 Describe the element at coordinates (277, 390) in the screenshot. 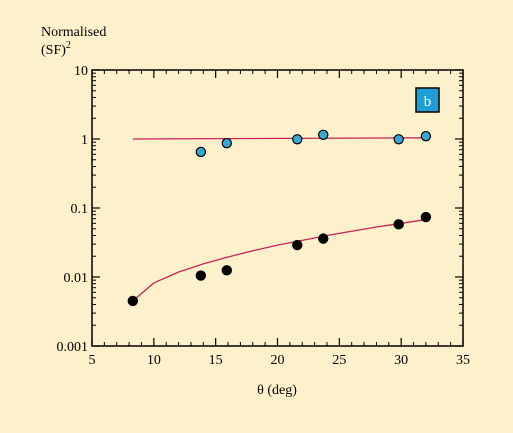

I see `x-axis-label: θ (deg)` at that location.